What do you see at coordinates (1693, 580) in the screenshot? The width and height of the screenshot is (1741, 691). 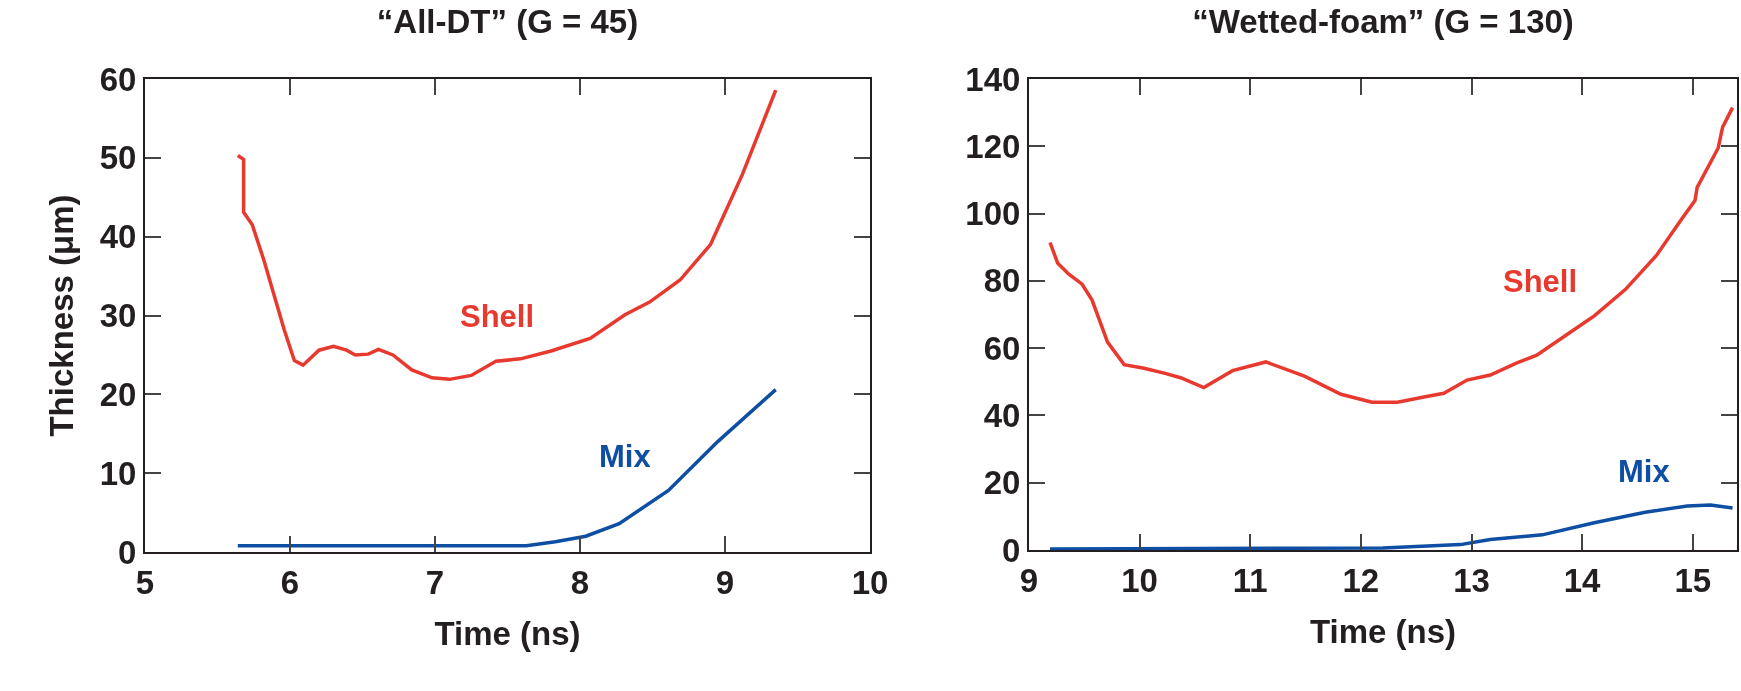 I see `x-tick-label: 15` at bounding box center [1693, 580].